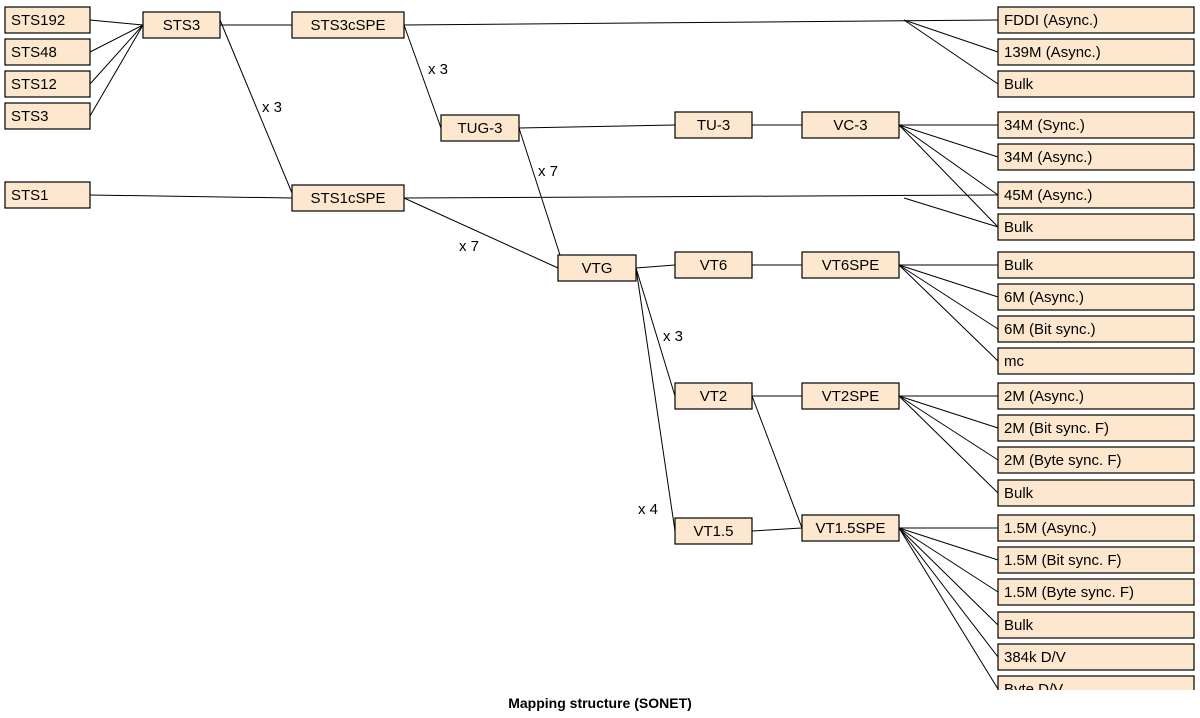  I want to click on node-box-m45, so click(1096, 195).